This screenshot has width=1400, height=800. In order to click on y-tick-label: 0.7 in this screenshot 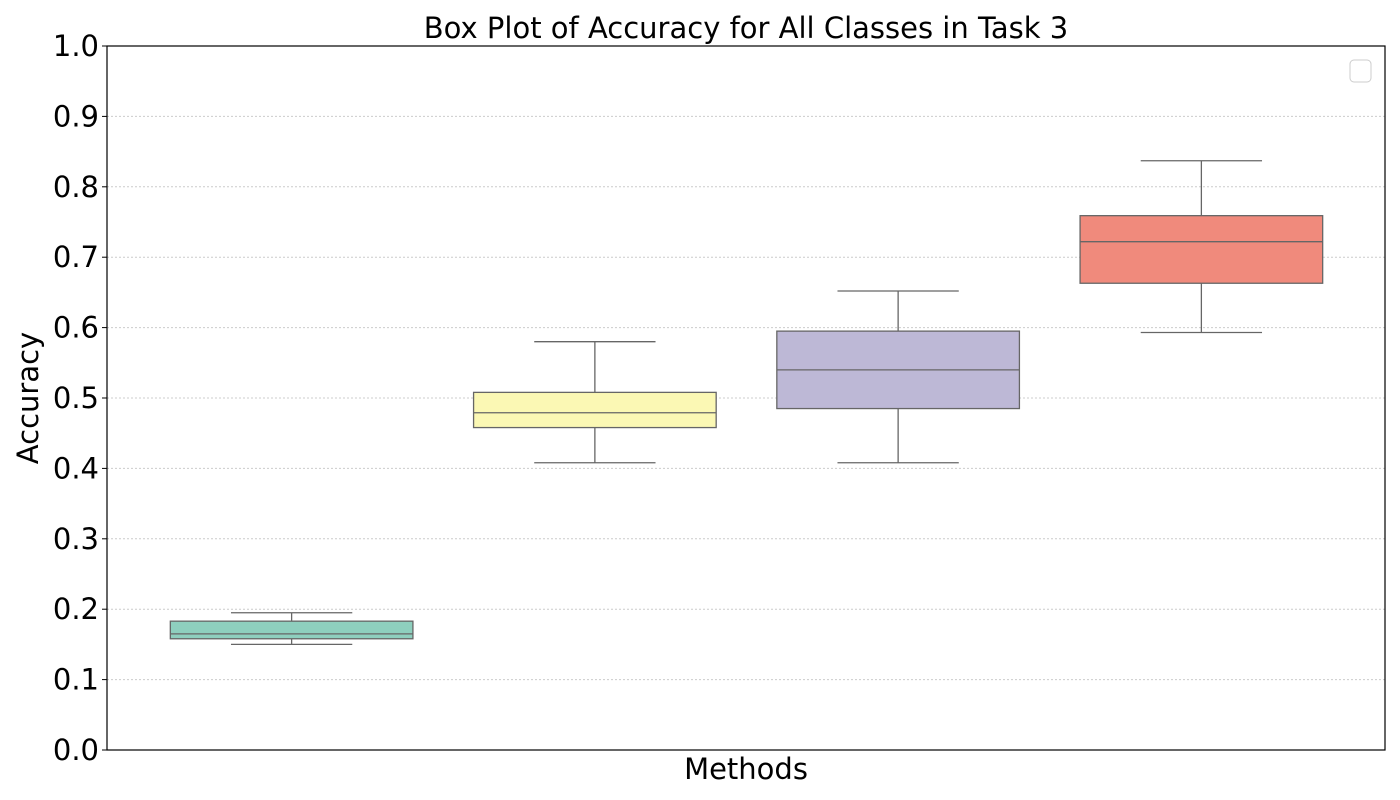, I will do `click(76, 257)`.